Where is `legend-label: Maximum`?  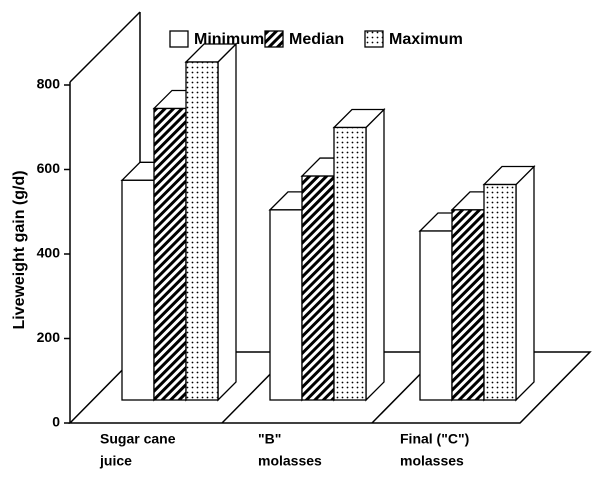 legend-label: Maximum is located at coordinates (426, 39).